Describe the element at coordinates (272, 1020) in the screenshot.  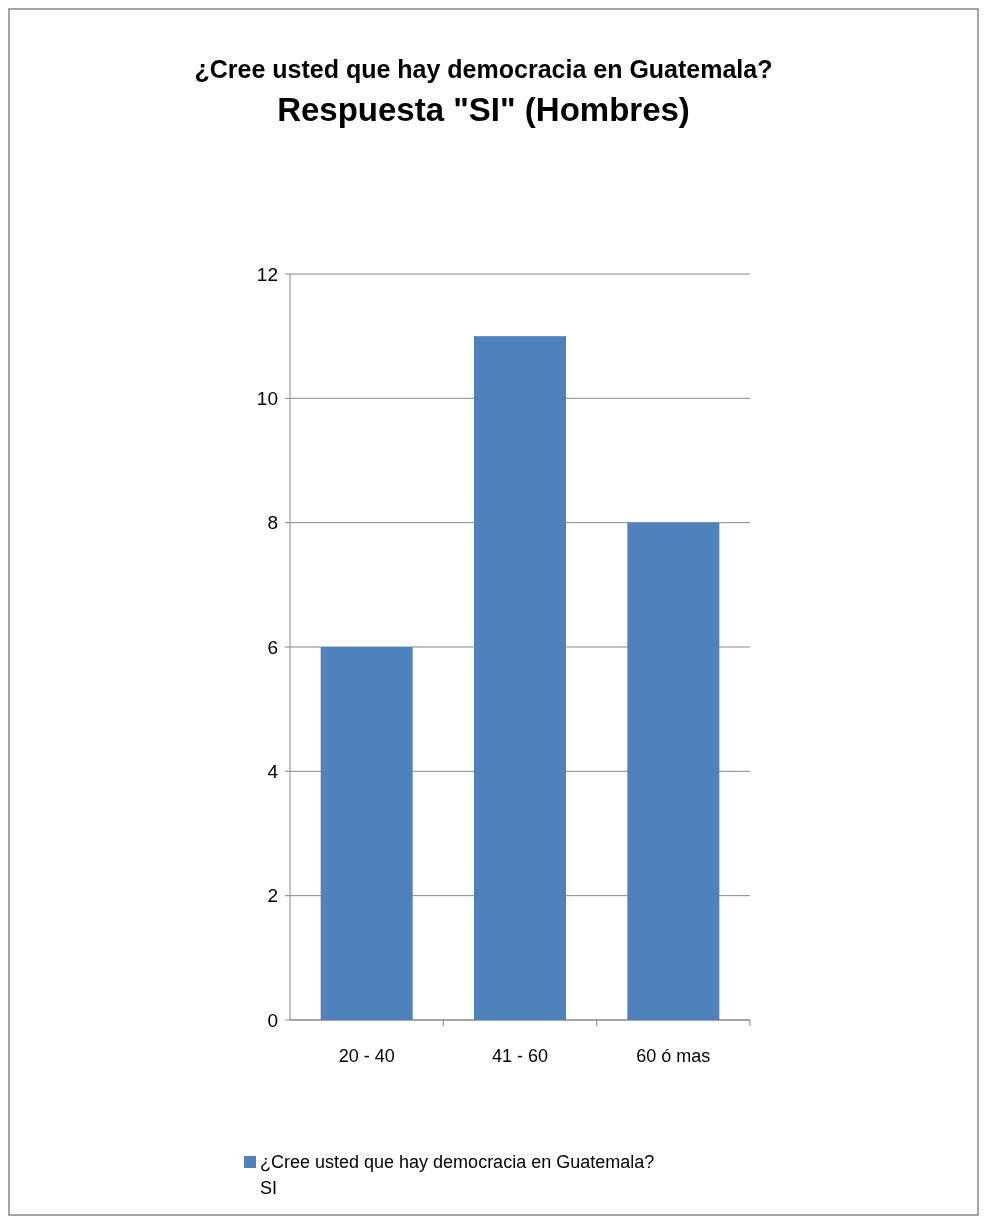
I see `y-tick-label: 0` at that location.